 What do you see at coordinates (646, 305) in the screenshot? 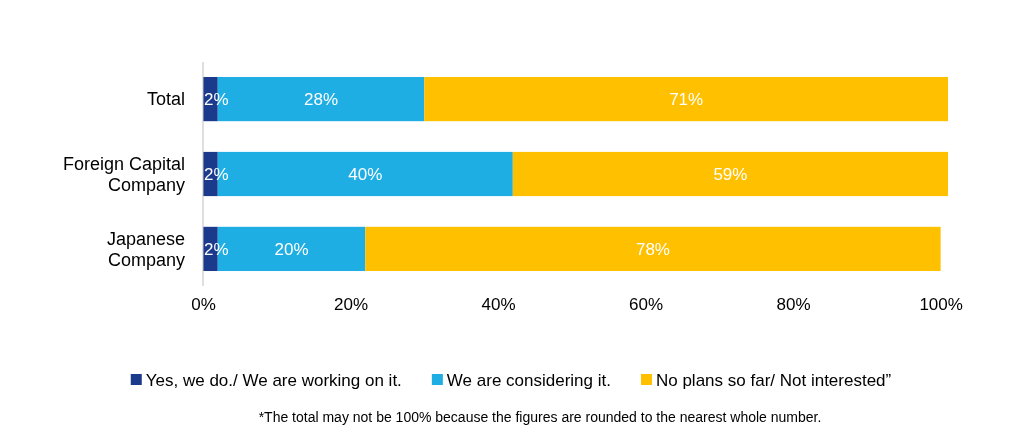
I see `x-tick-label: 60%` at bounding box center [646, 305].